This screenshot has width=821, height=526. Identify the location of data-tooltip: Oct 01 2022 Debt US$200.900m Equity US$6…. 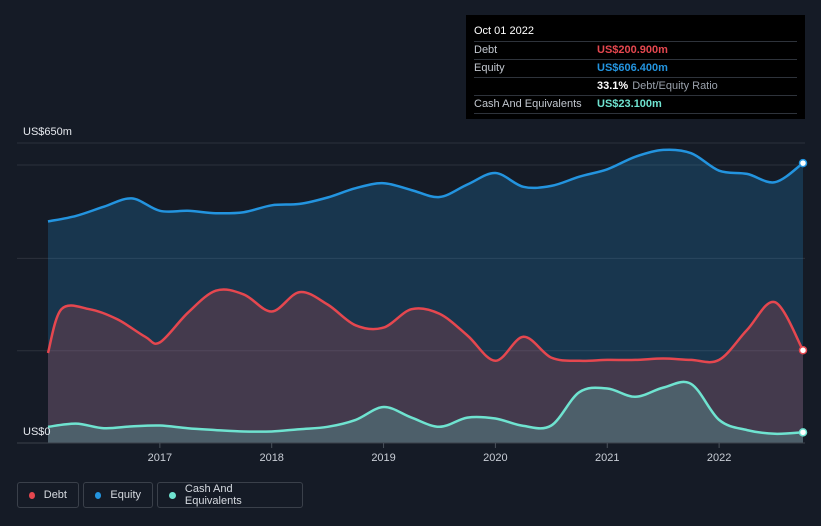
(635, 67).